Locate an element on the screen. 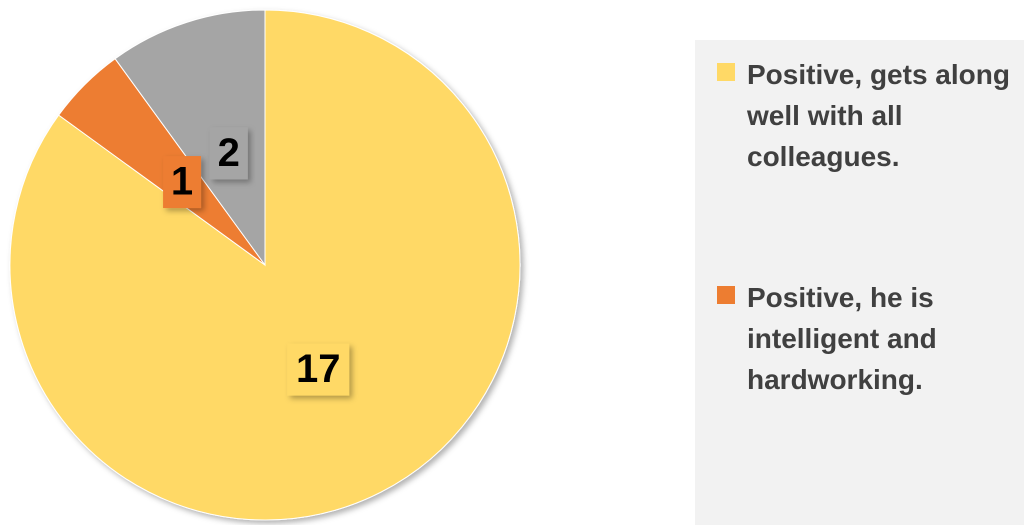 The width and height of the screenshot is (1024, 525). data-label: 1 is located at coordinates (182, 182).